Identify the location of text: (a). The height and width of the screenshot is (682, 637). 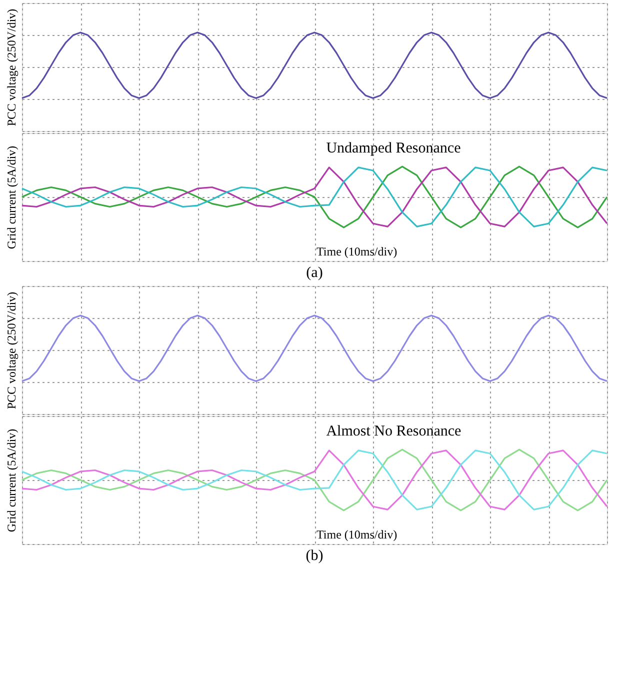
(314, 273).